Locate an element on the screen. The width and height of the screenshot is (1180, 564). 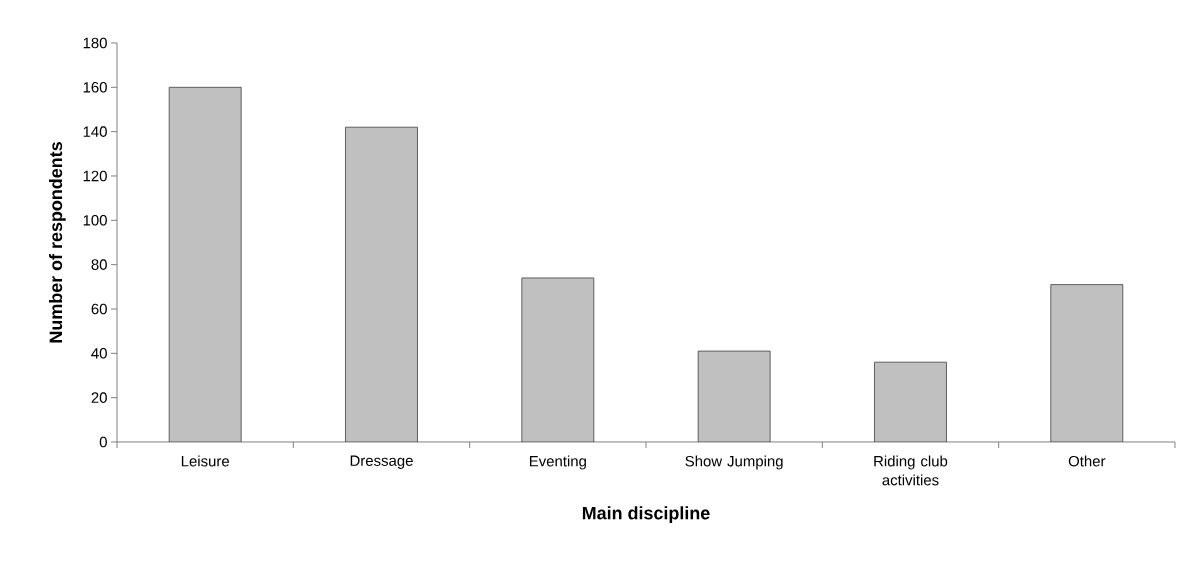
y-tick-label: 20 is located at coordinates (99, 397).